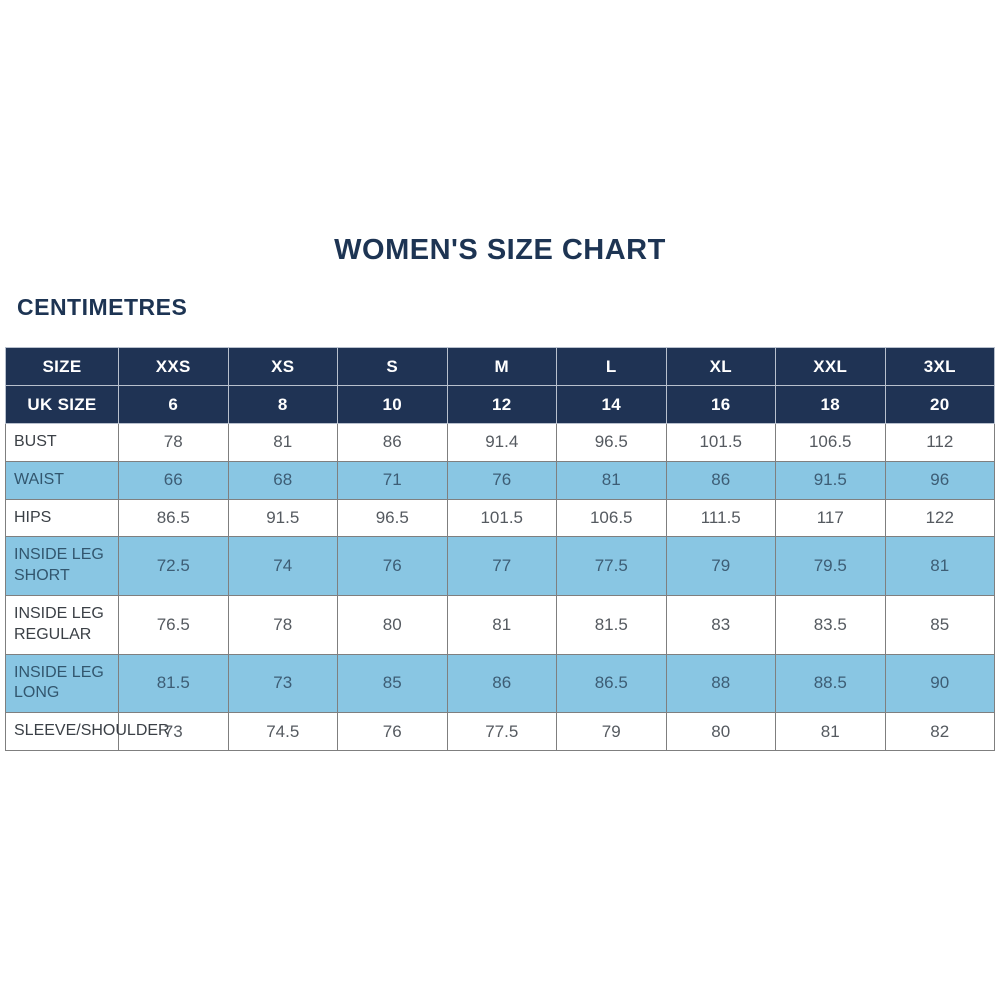 This screenshot has width=1000, height=1000. Describe the element at coordinates (611, 404) in the screenshot. I see `uk-size-value: 14` at that location.